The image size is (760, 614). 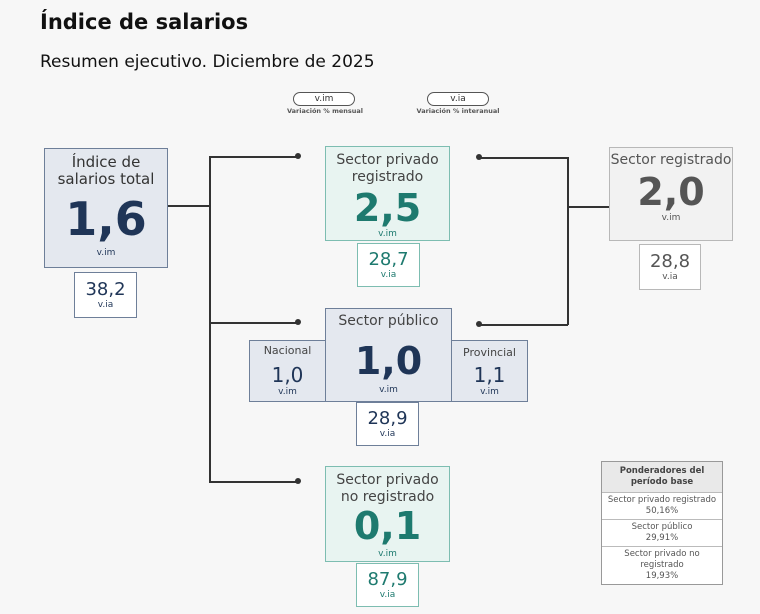 What do you see at coordinates (324, 99) in the screenshot?
I see `legend-vim-pill: v.im` at bounding box center [324, 99].